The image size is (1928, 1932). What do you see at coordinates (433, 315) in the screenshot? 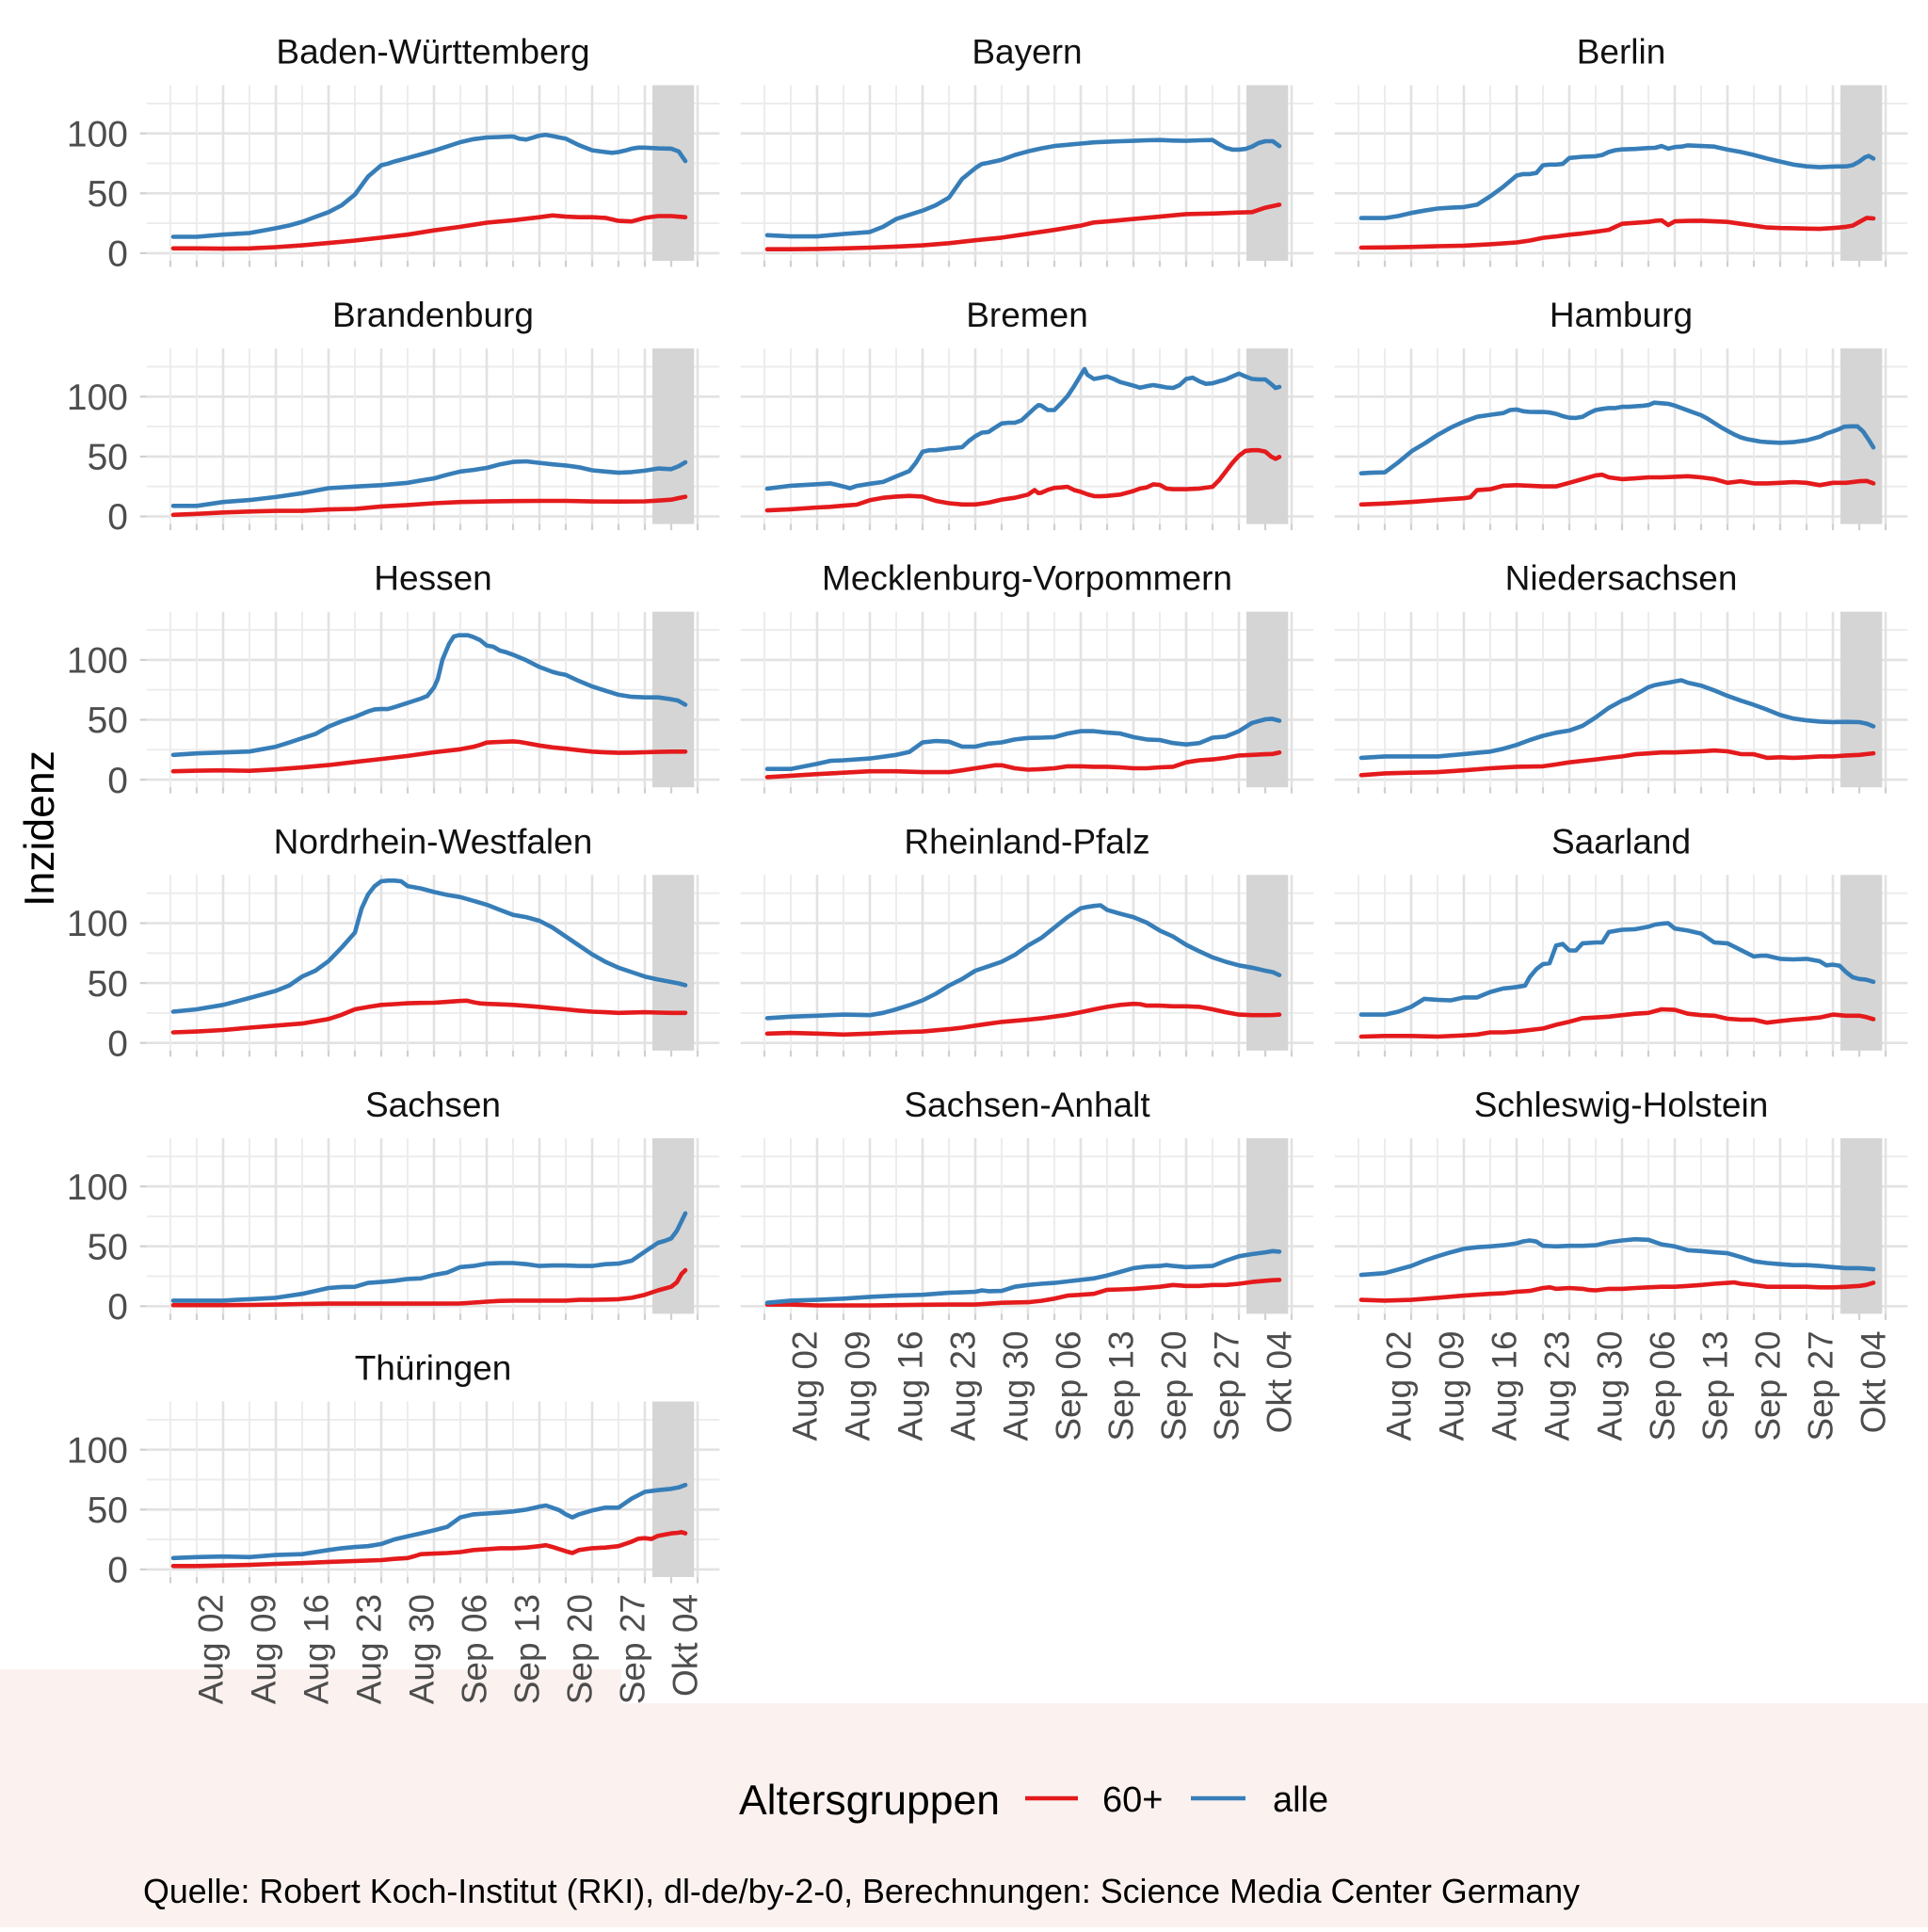
I see `svg-text: Brandenburg` at bounding box center [433, 315].